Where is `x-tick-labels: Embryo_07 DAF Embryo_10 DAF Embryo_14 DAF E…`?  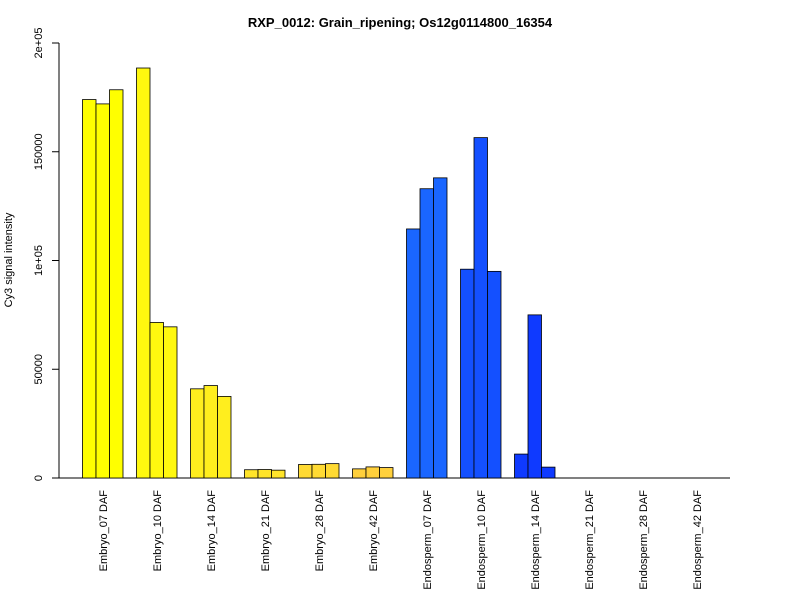
x-tick-labels: Embryo_07 DAF Embryo_10 DAF Embryo_14 DAF E… is located at coordinates (401, 540).